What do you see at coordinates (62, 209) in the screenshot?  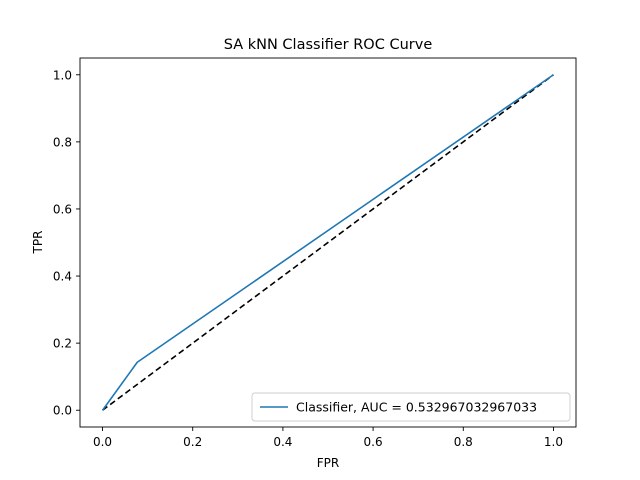 I see `y-tick-label: 0.6` at bounding box center [62, 209].